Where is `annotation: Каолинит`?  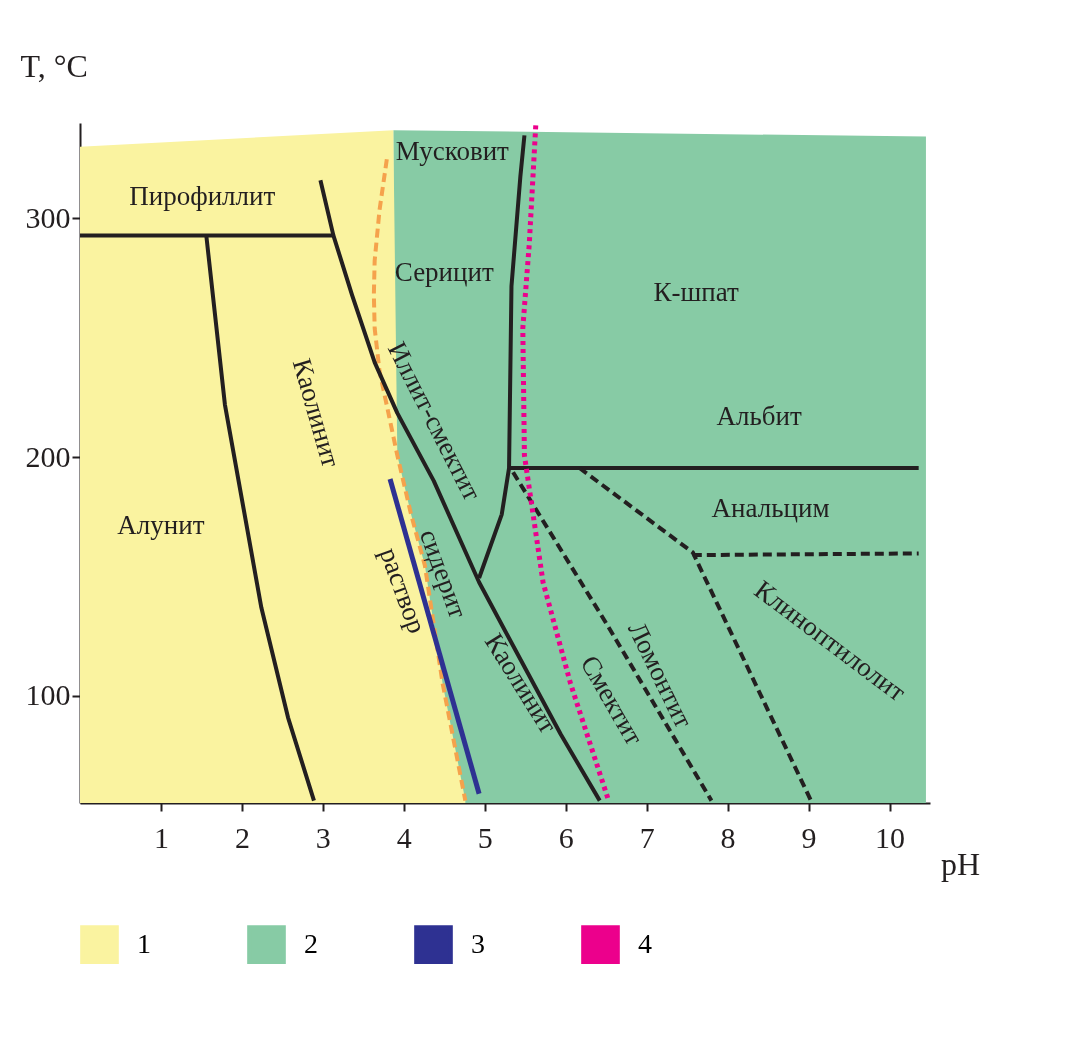 annotation: Каолинит is located at coordinates (316, 413).